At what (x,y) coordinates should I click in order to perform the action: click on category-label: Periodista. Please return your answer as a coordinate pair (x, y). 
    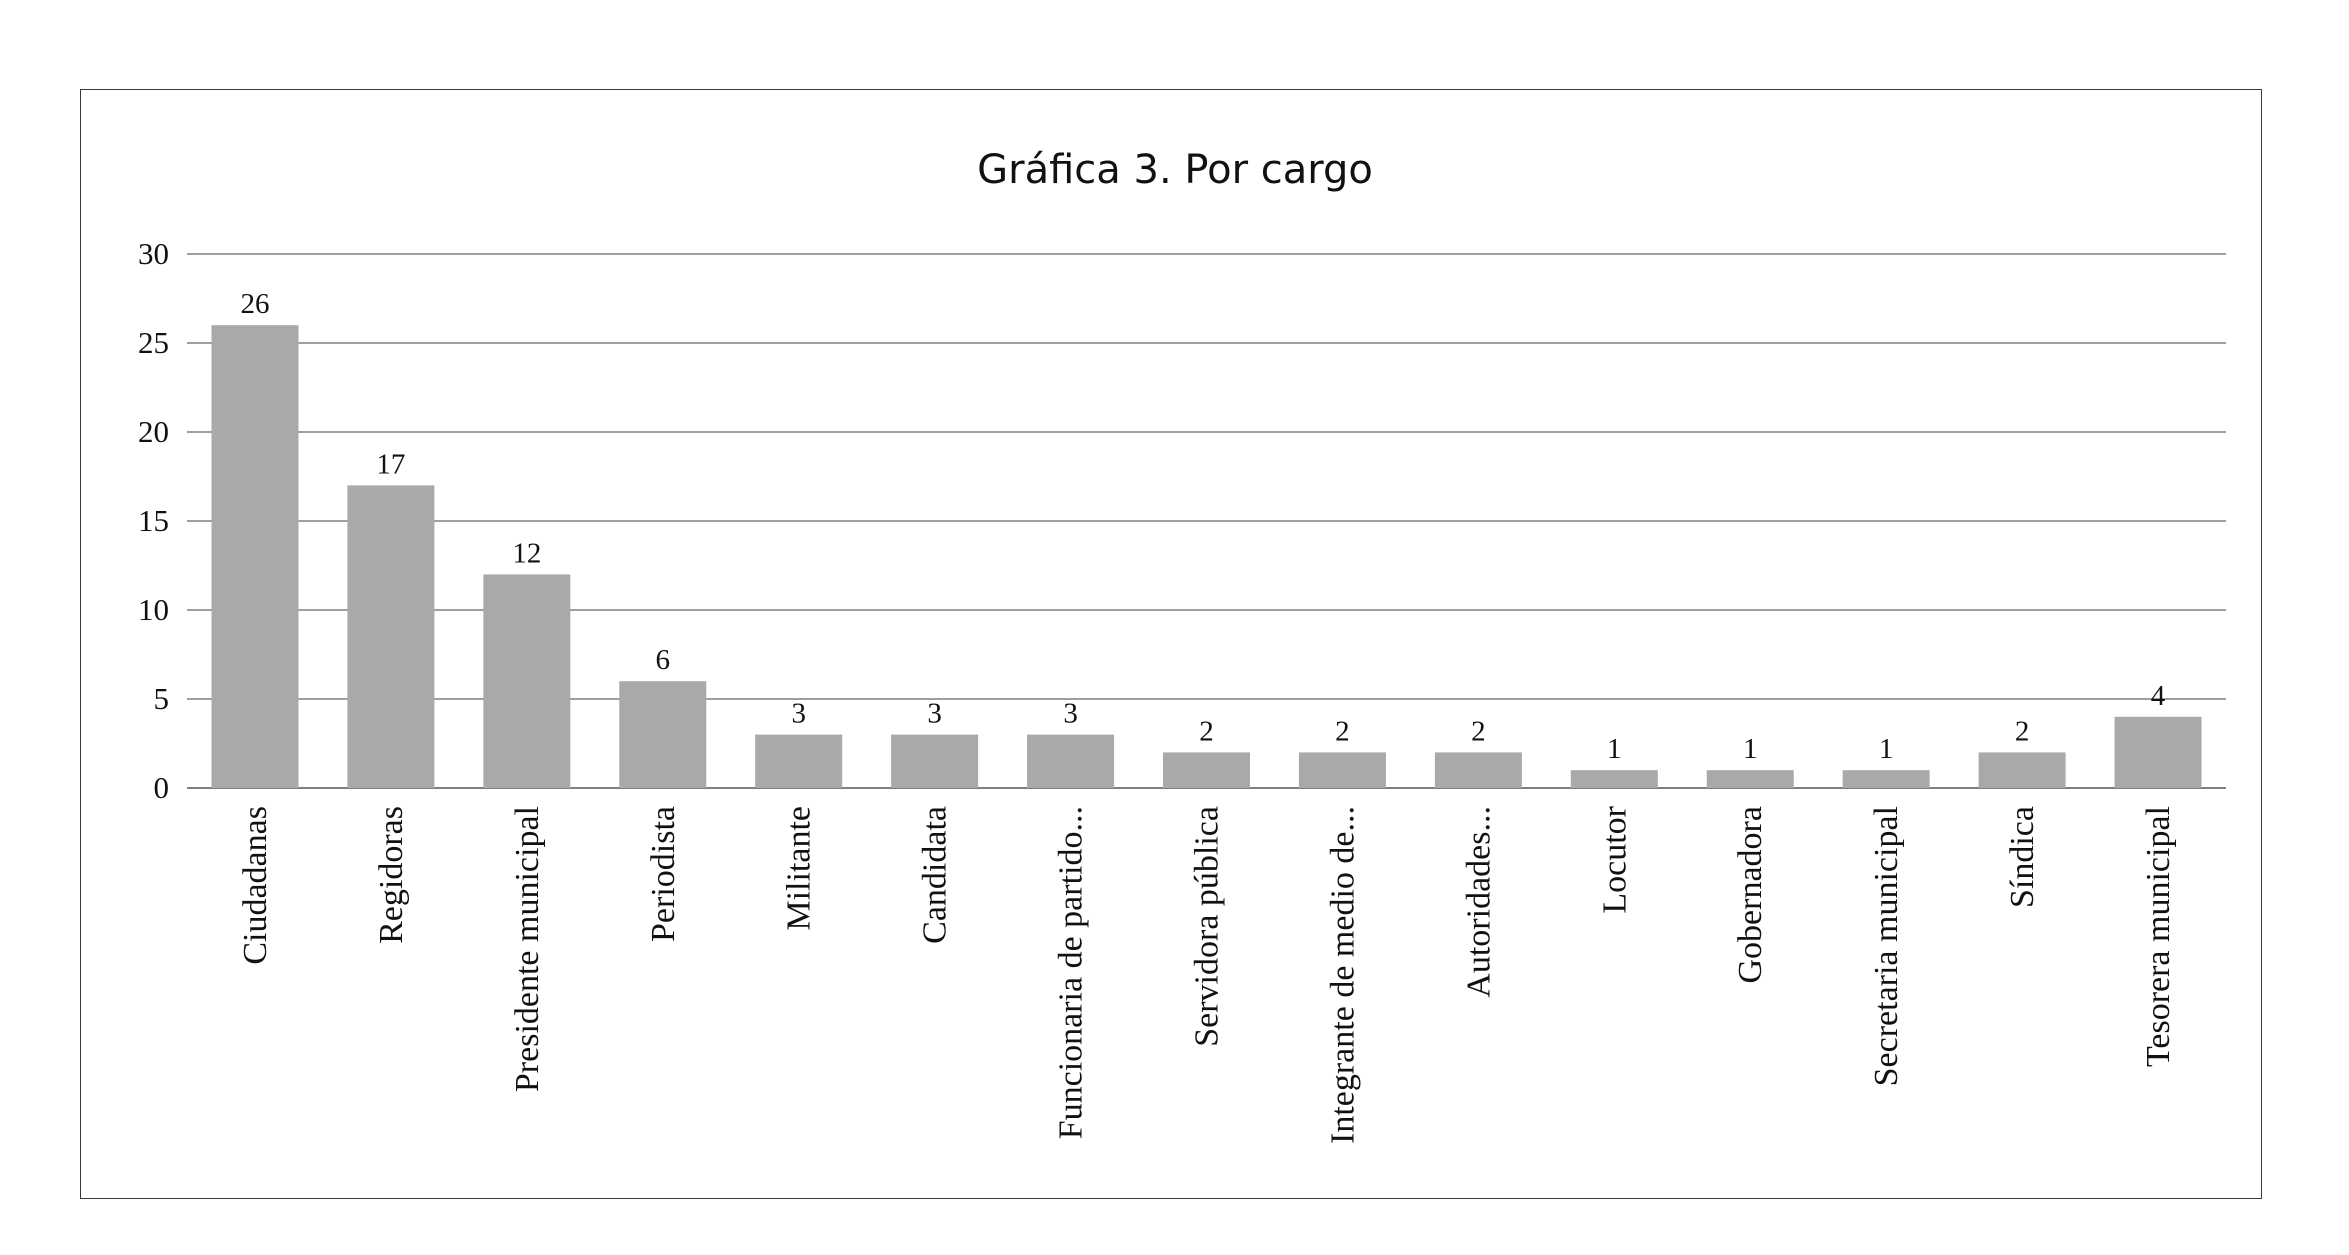
    Looking at the image, I should click on (663, 874).